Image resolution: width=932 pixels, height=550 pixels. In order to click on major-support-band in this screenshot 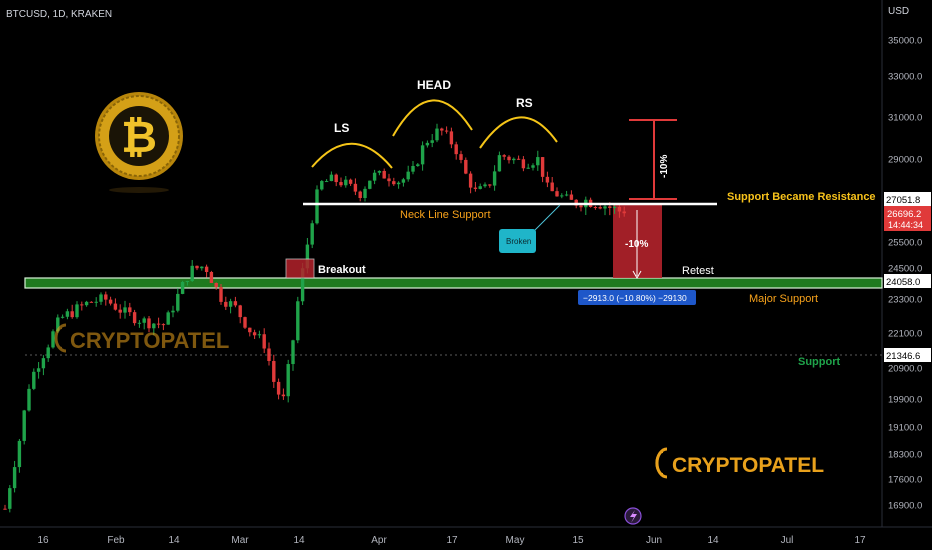, I will do `click(453, 283)`.